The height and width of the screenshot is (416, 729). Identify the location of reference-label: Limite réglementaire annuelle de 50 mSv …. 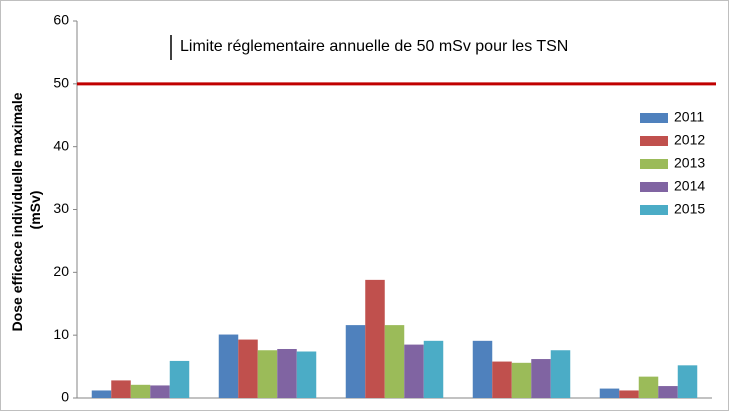
(374, 46).